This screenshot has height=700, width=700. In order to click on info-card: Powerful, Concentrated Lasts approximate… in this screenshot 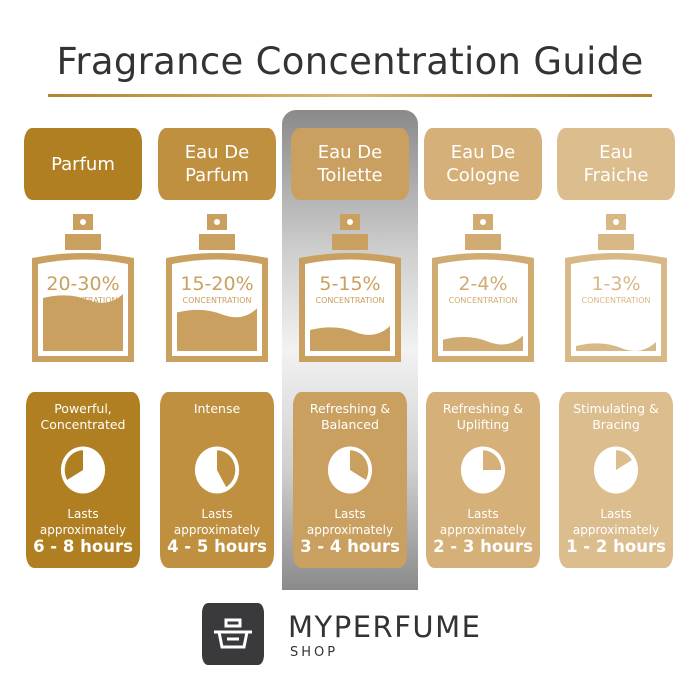, I will do `click(83, 480)`.